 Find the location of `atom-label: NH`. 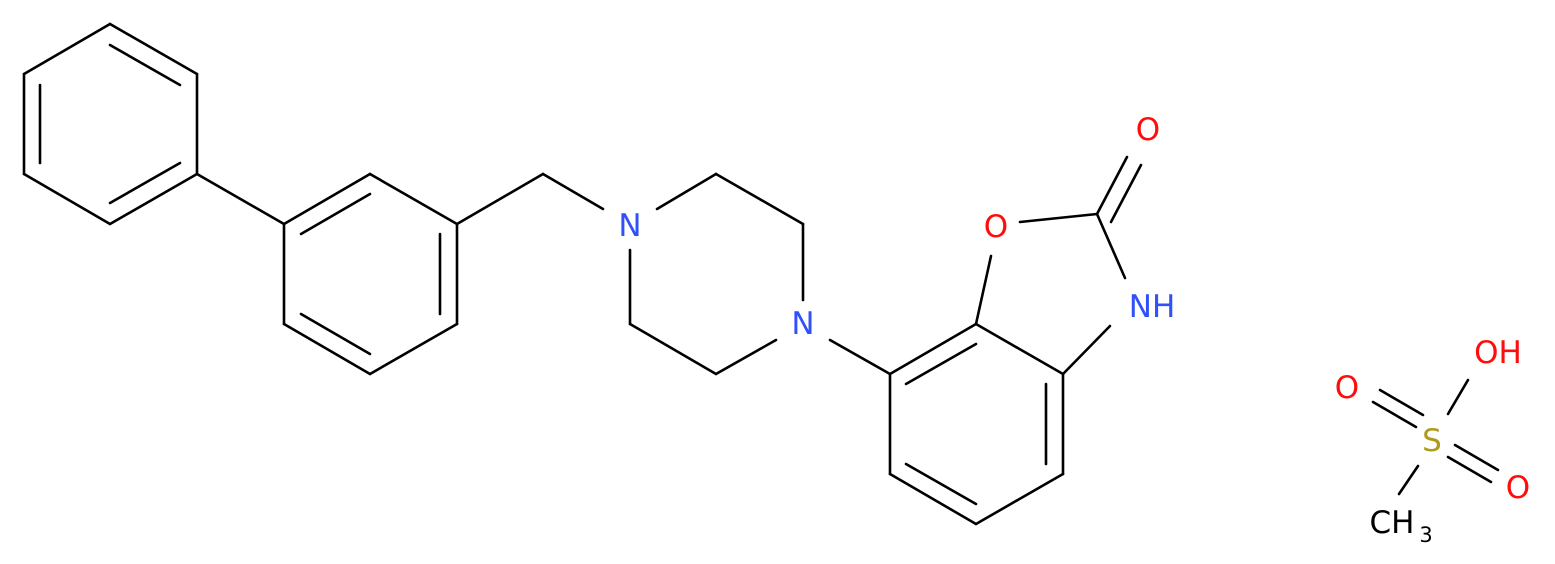

atom-label: NH is located at coordinates (1152, 307).